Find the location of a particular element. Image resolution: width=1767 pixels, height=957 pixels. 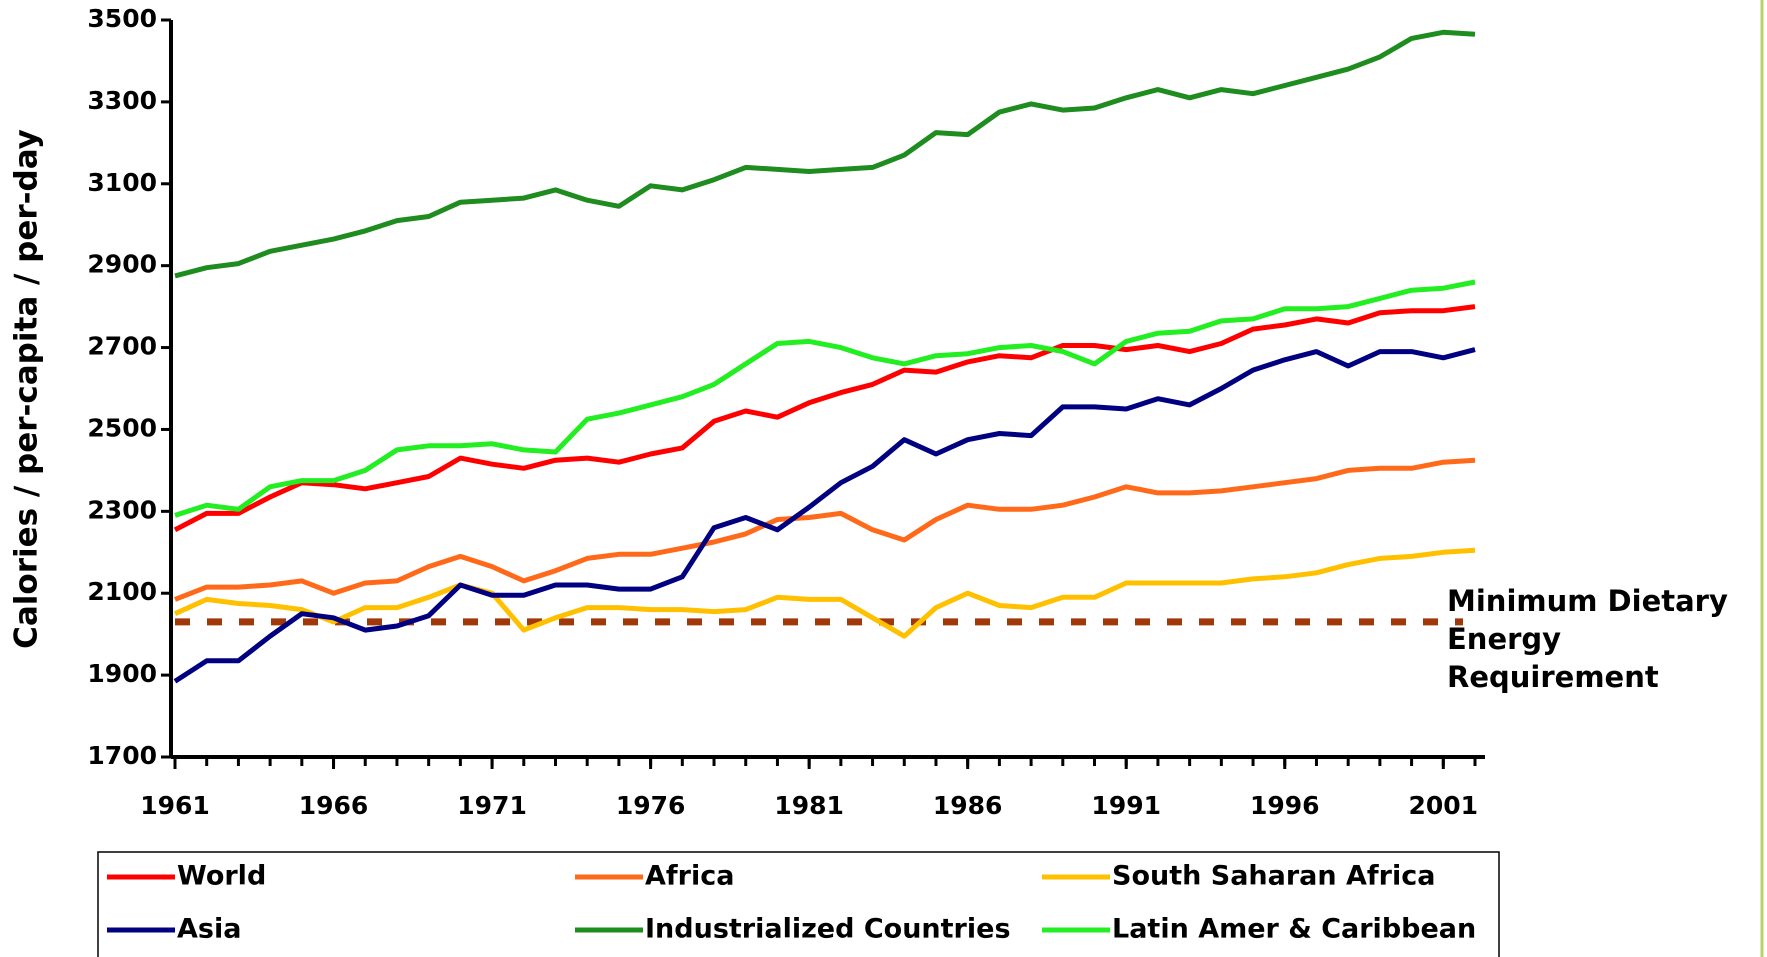

legend-label: Industrialized Countries is located at coordinates (828, 929).